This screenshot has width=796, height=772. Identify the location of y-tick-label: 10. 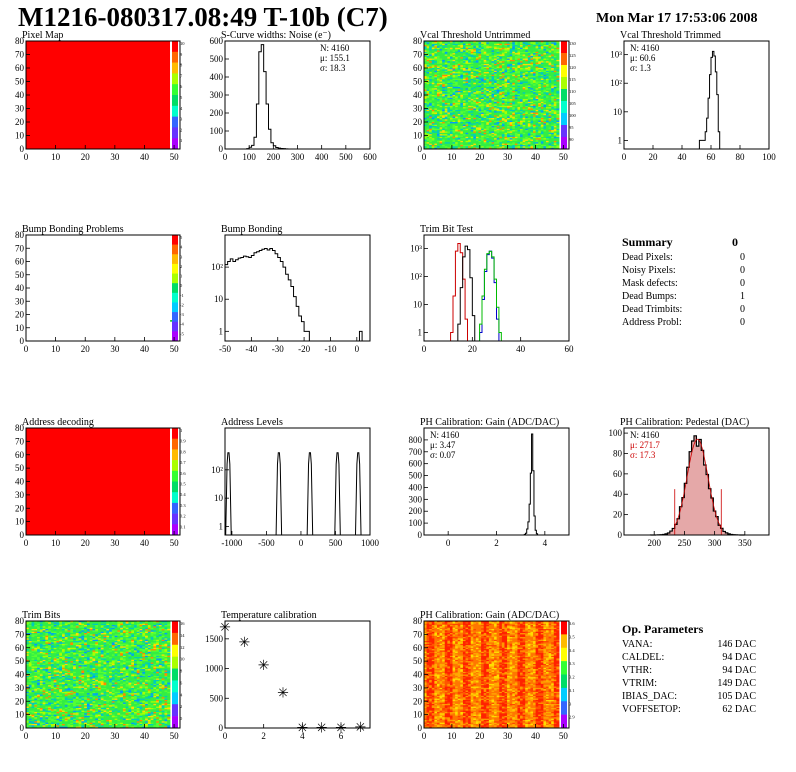
(418, 304).